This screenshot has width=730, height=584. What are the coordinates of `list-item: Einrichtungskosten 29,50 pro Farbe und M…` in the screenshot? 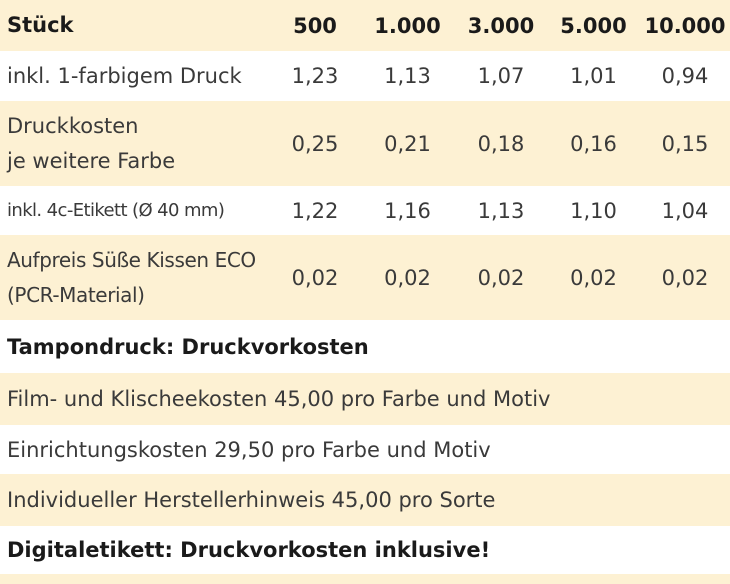 It's located at (365, 449).